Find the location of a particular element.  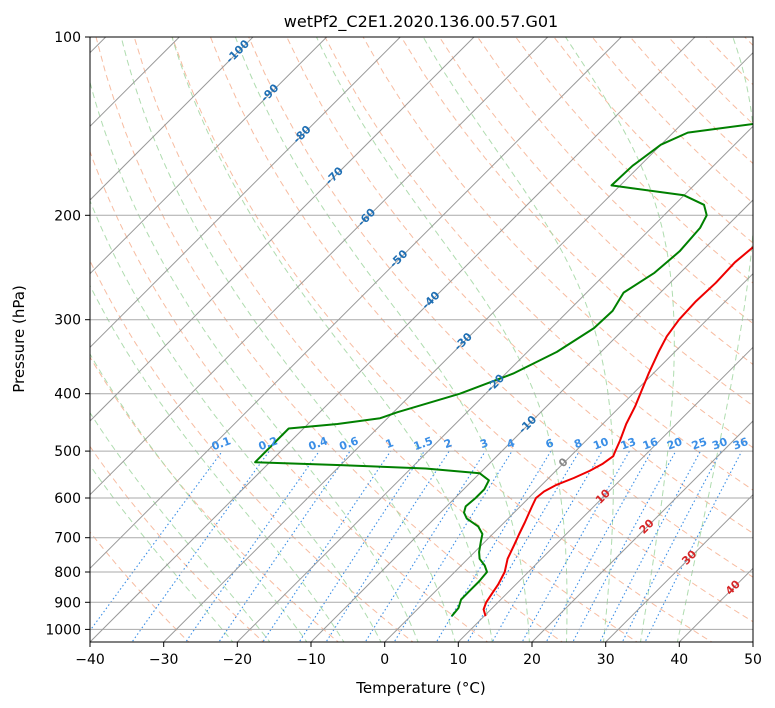

x-tick-label: 40 is located at coordinates (679, 660).